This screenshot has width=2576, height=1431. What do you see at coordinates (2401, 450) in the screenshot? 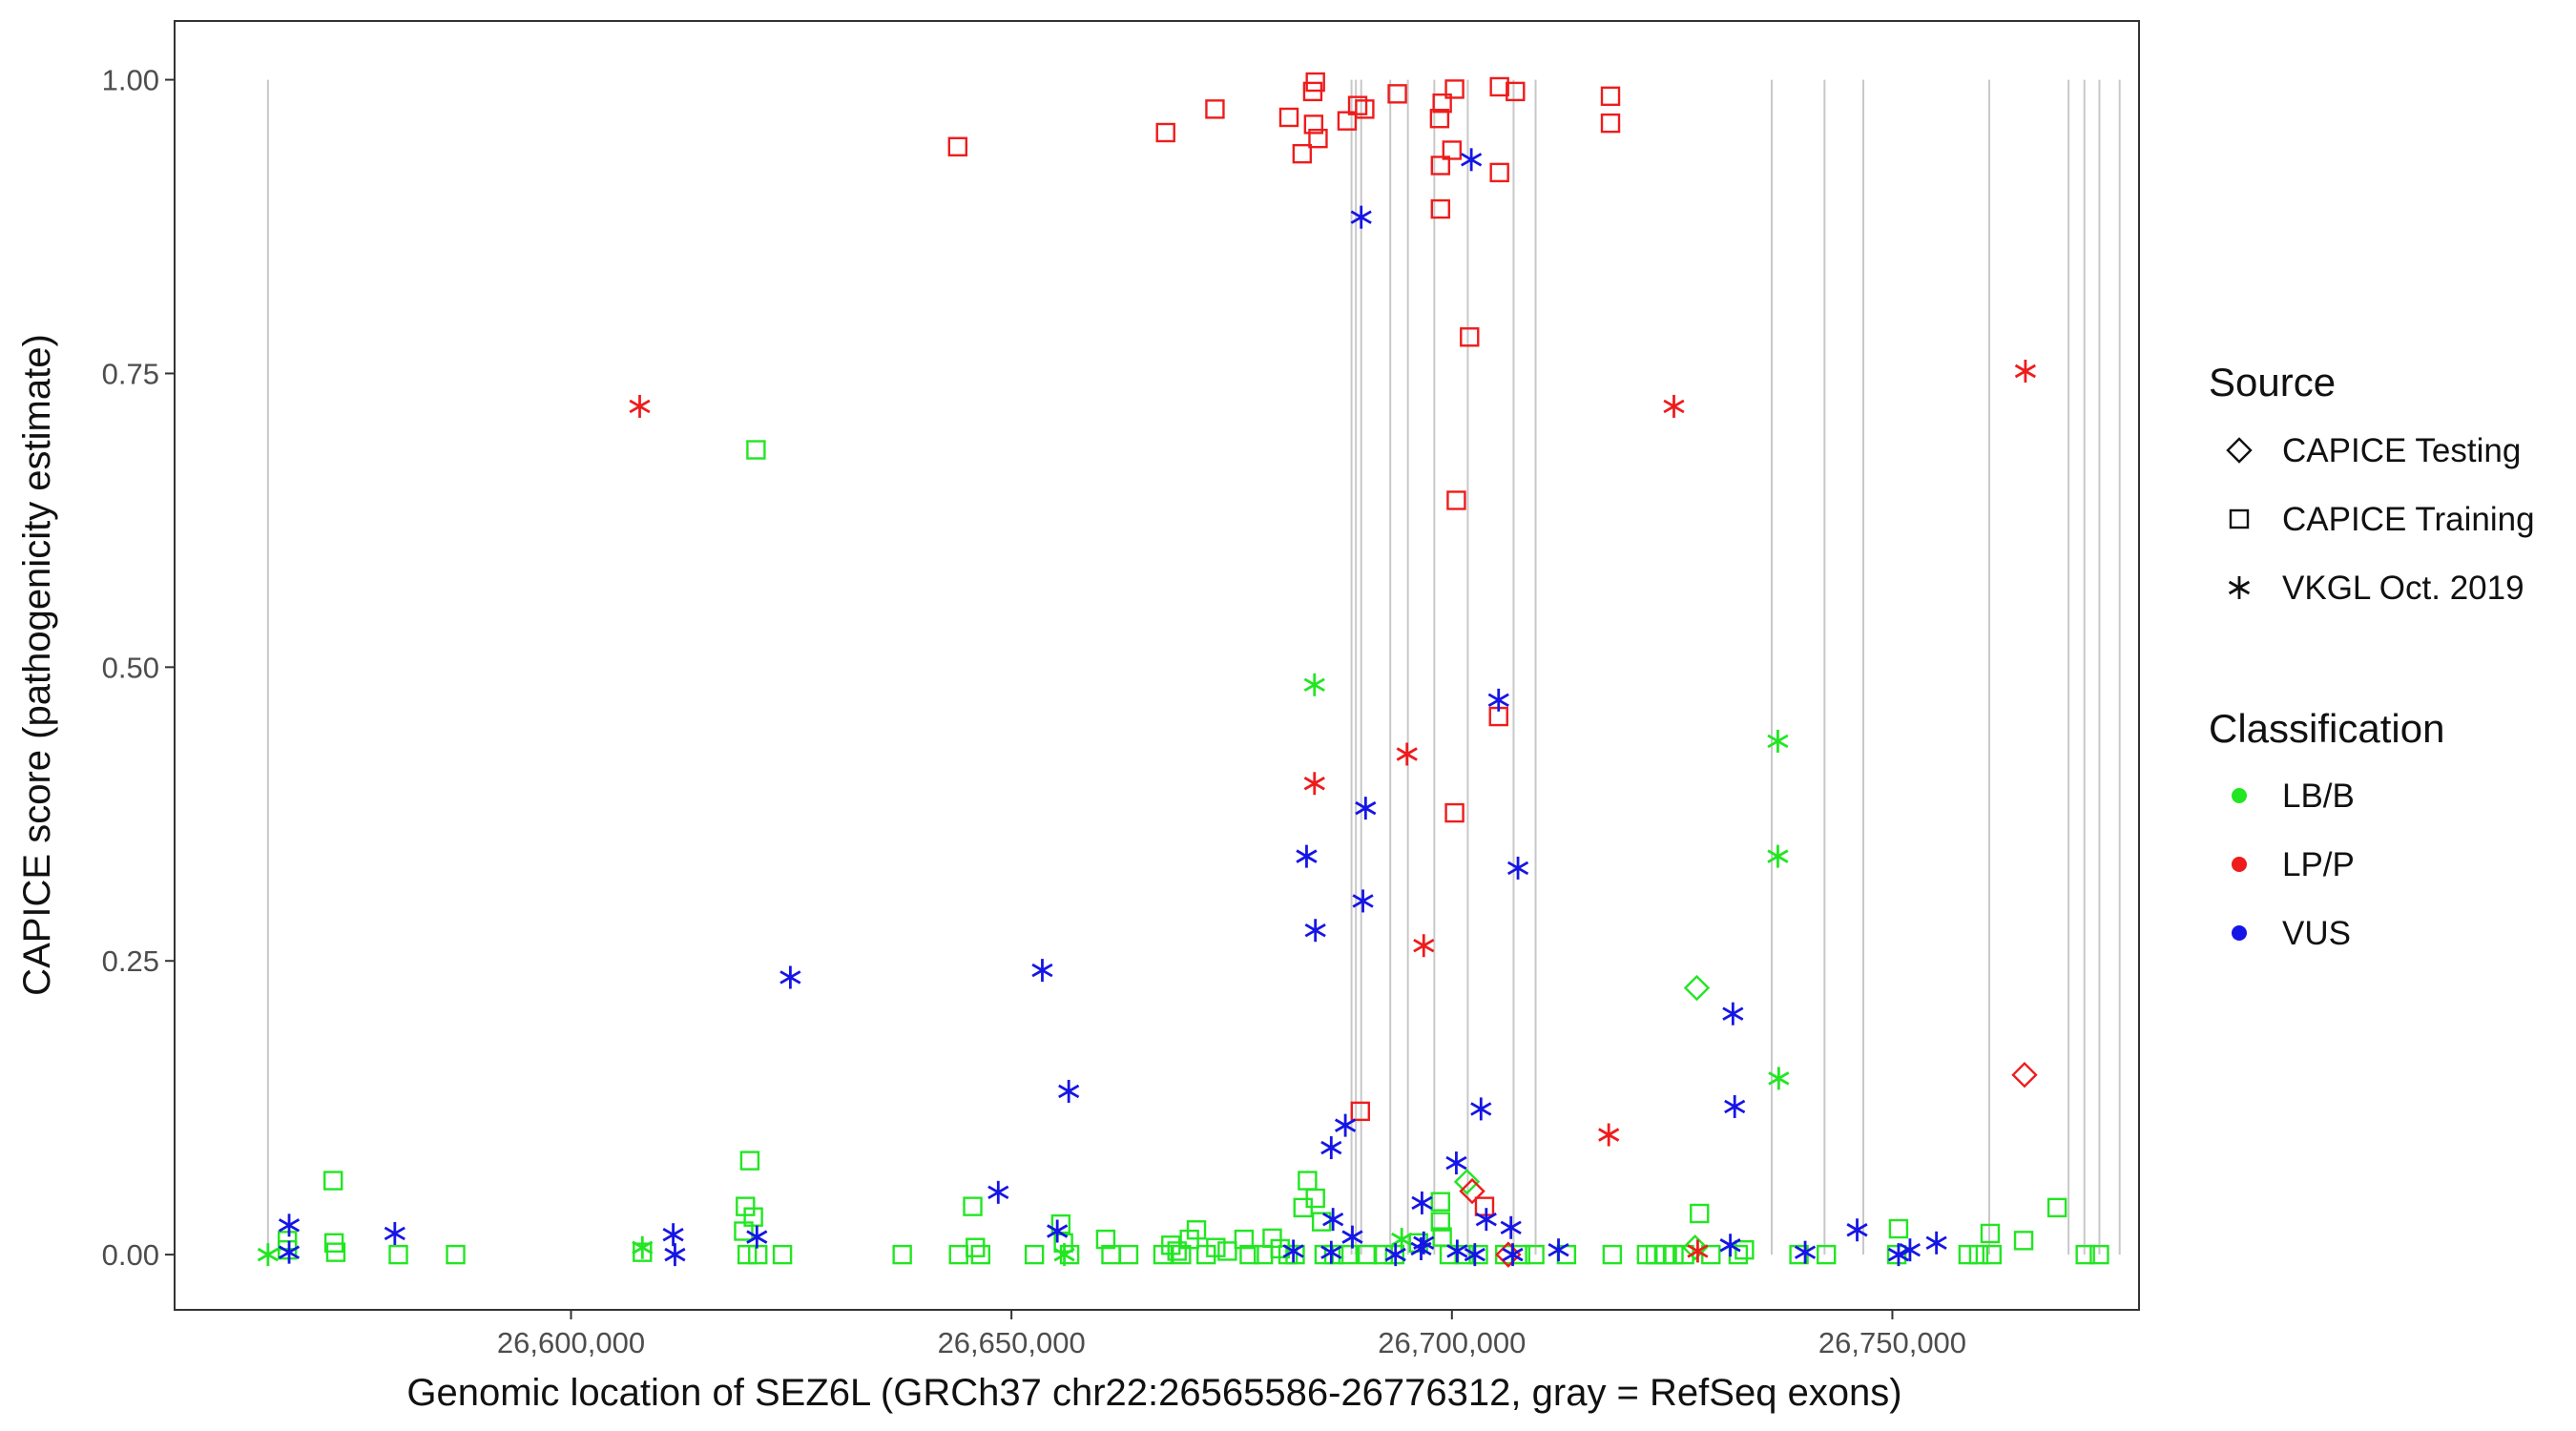
I see `legend-source-label: CAPICE Testing` at bounding box center [2401, 450].